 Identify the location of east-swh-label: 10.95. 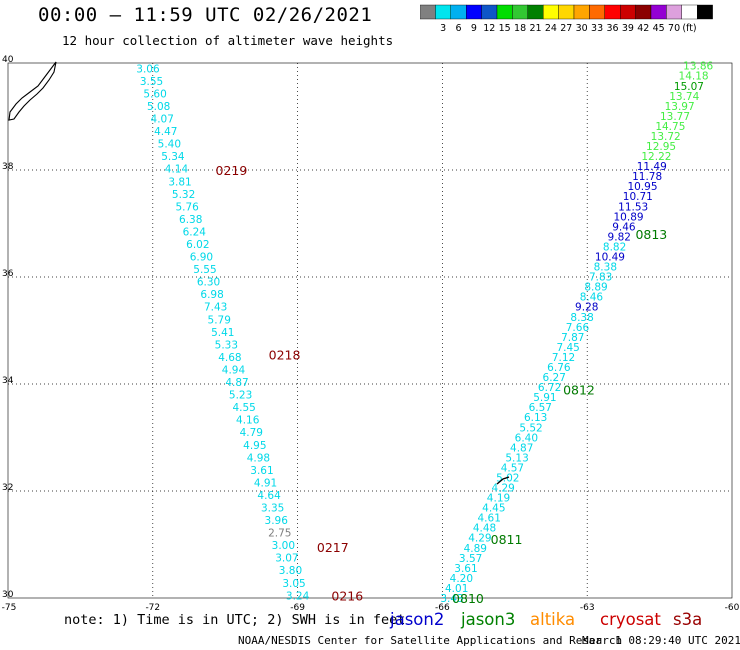
(642, 187).